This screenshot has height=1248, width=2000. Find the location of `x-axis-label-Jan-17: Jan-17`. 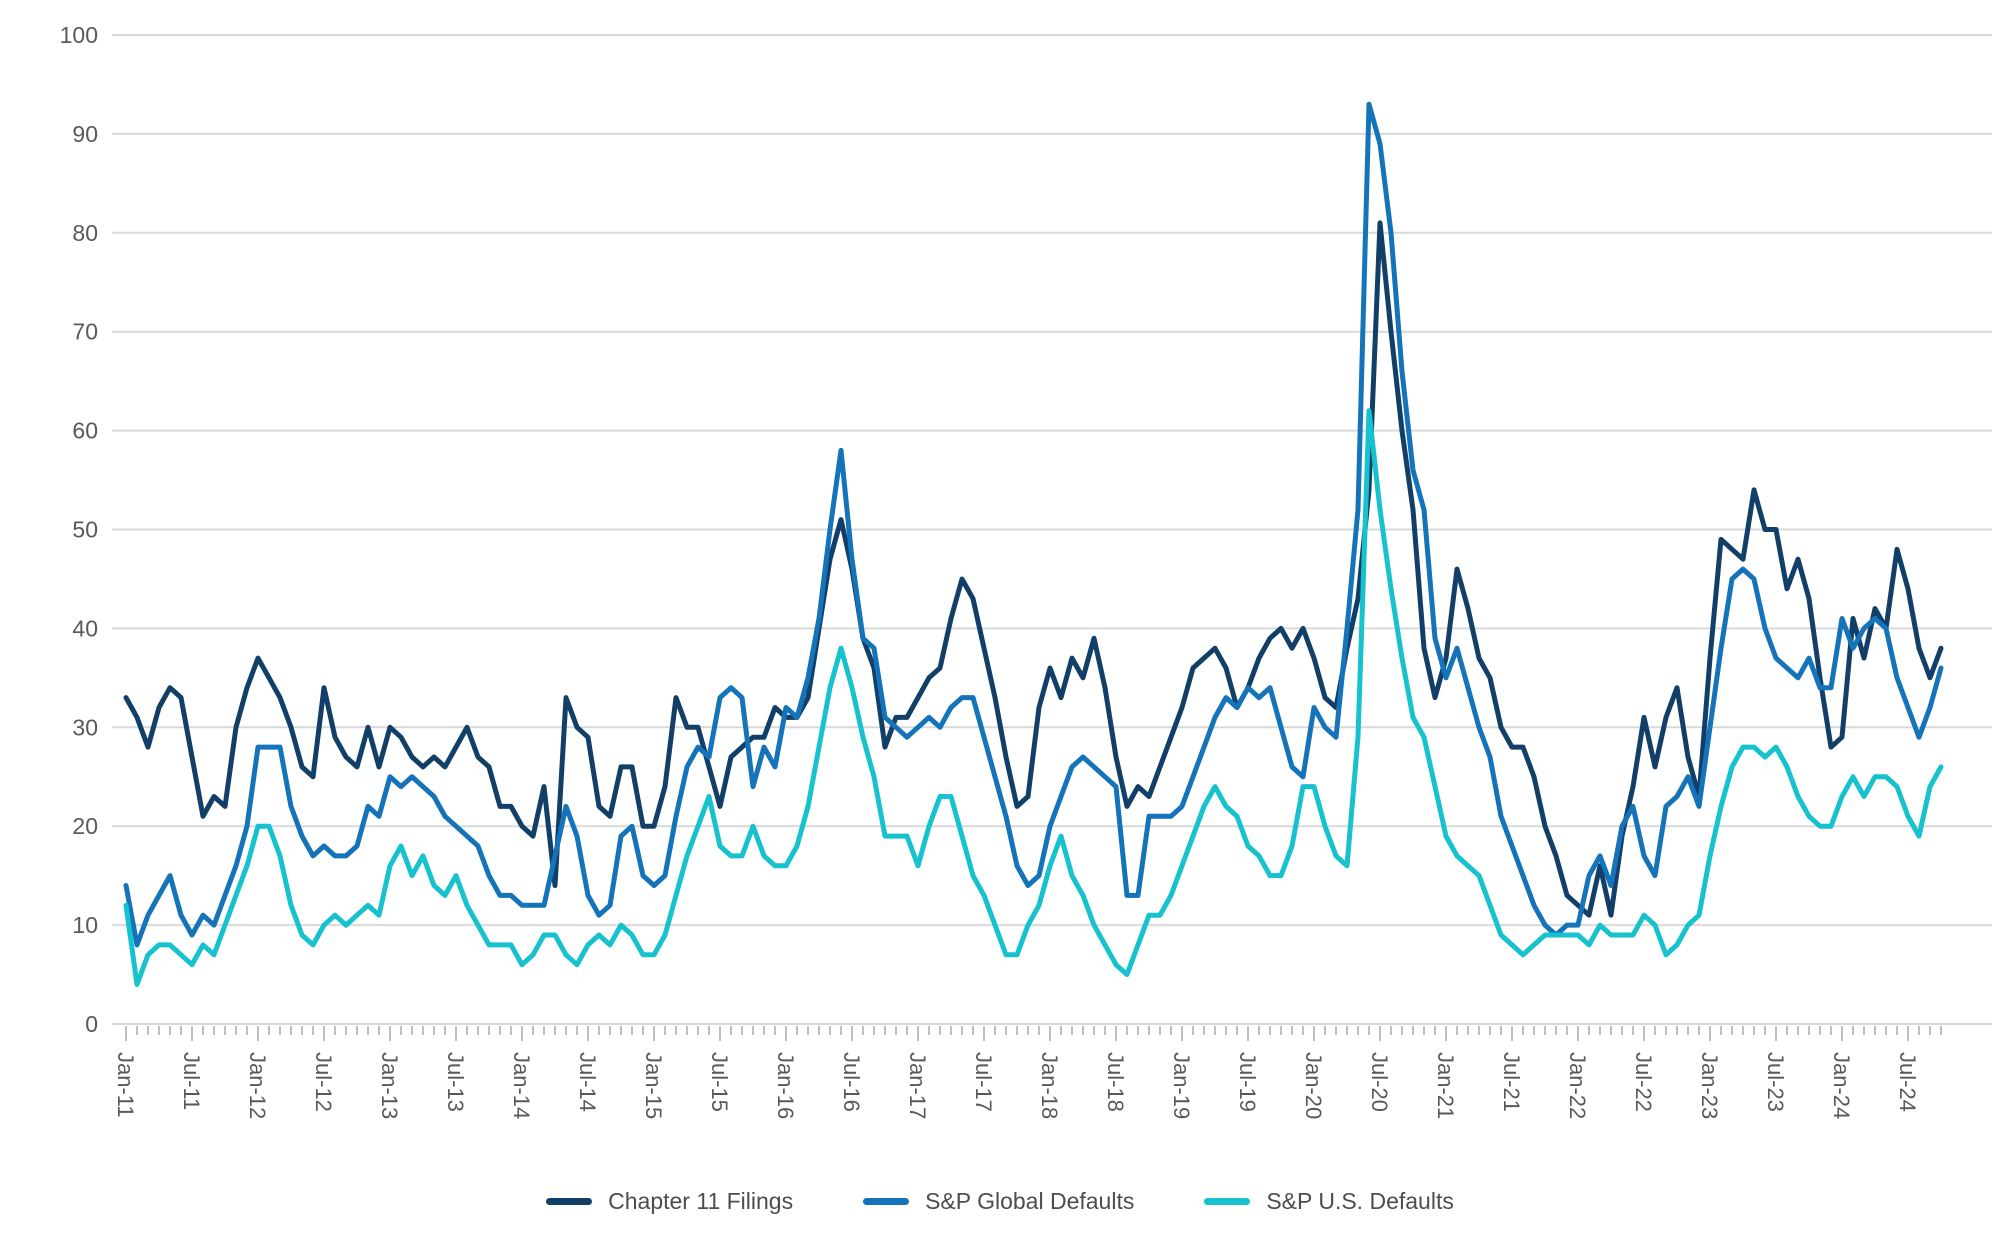

x-axis-label-Jan-17: Jan-17 is located at coordinates (917, 1085).